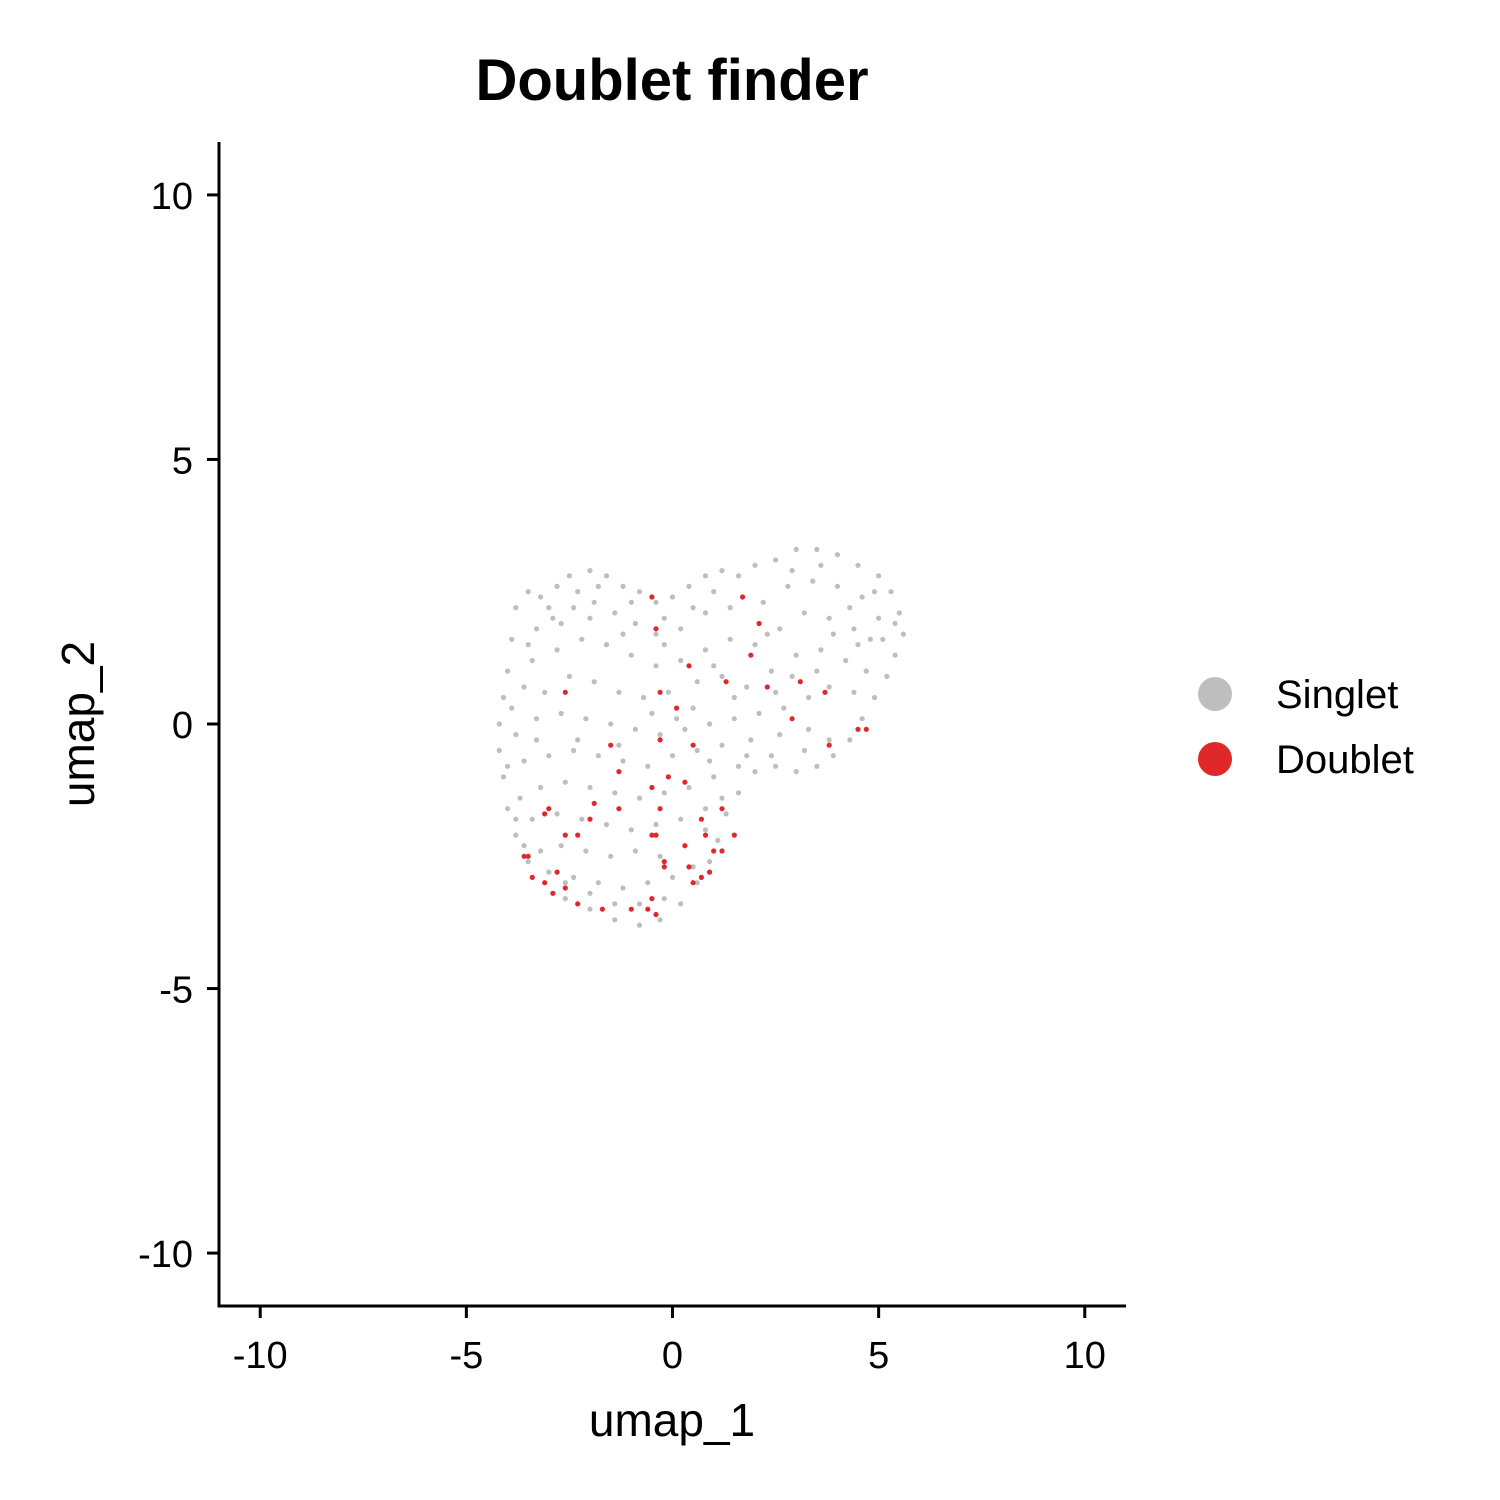 The image size is (1500, 1500). What do you see at coordinates (695, 756) in the screenshot?
I see `series-doublet` at bounding box center [695, 756].